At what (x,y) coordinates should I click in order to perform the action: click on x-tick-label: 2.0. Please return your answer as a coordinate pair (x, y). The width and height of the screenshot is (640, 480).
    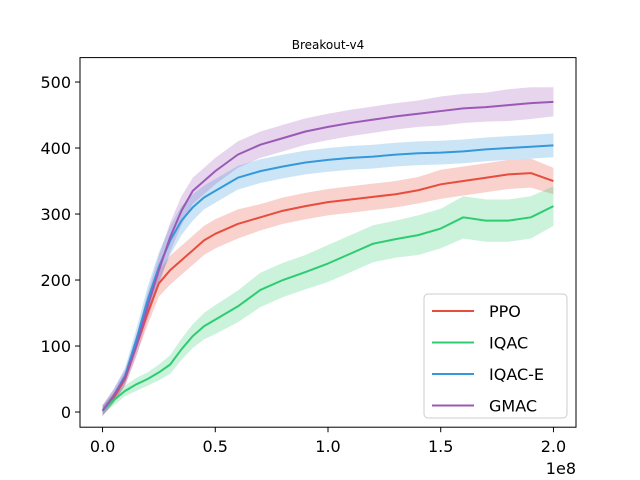
    Looking at the image, I should click on (553, 446).